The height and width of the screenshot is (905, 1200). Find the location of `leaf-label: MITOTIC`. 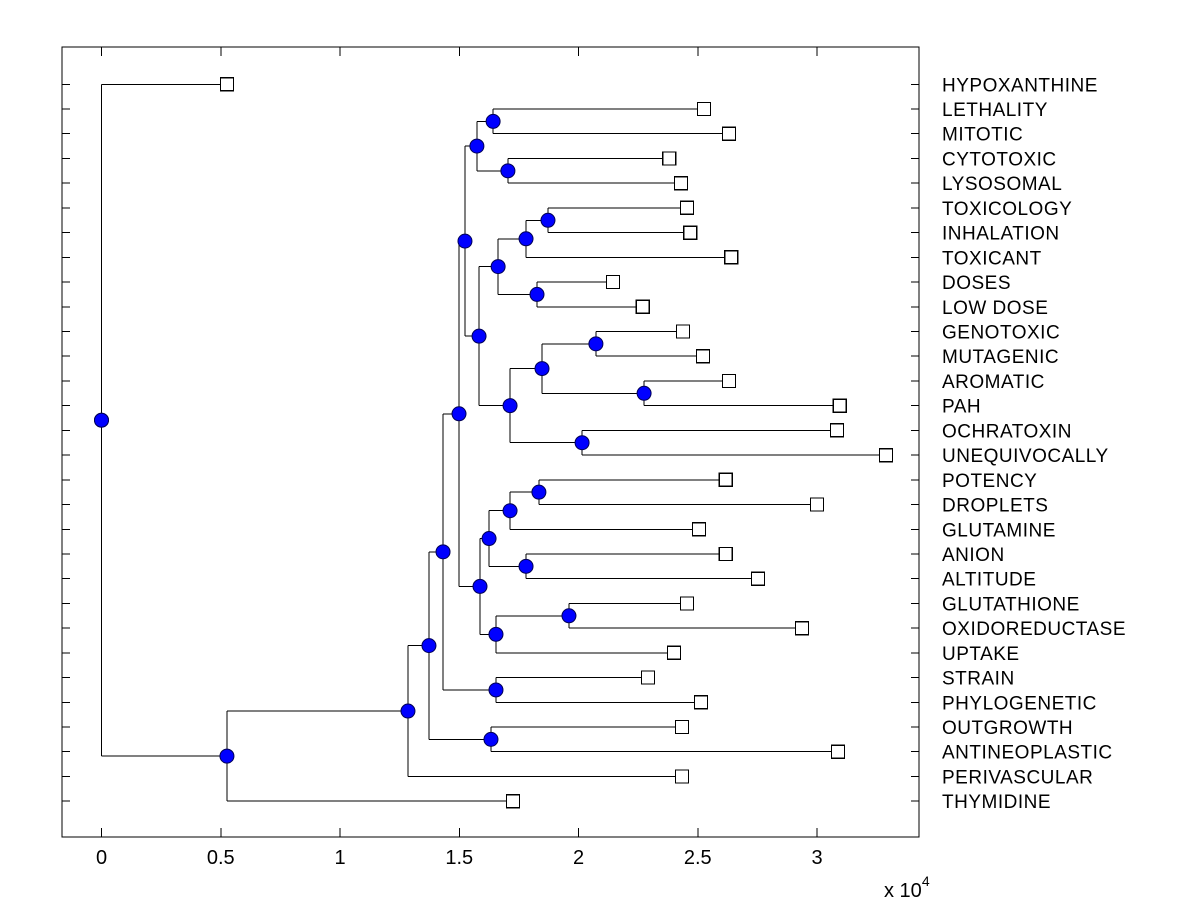

leaf-label: MITOTIC is located at coordinates (982, 135).